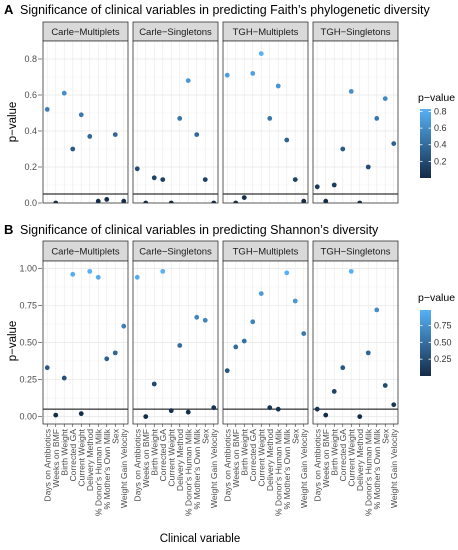 The height and width of the screenshot is (550, 458). What do you see at coordinates (30, 59) in the screenshot?
I see `y-tick-label: 0.8` at bounding box center [30, 59].